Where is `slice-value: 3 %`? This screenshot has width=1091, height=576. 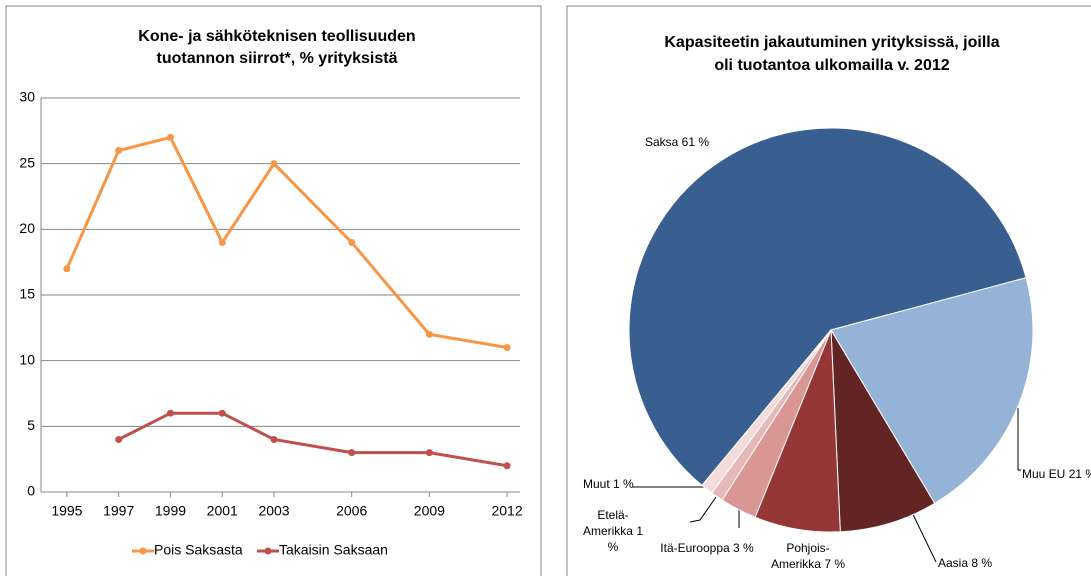
slice-value: 3 % is located at coordinates (743, 548).